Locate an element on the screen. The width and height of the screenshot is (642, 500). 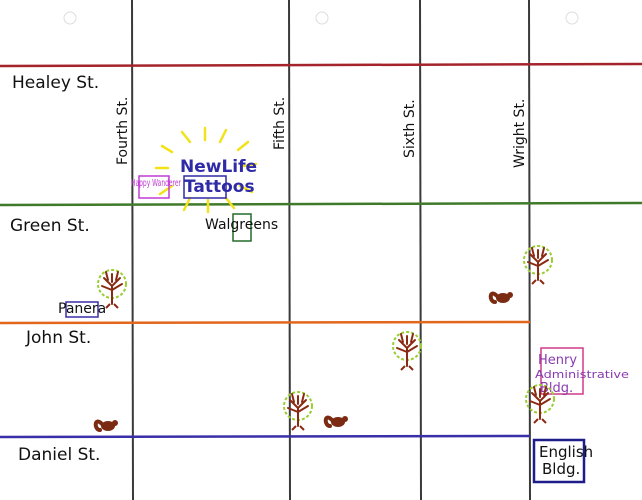
sixth-st-line is located at coordinates (420, 250).